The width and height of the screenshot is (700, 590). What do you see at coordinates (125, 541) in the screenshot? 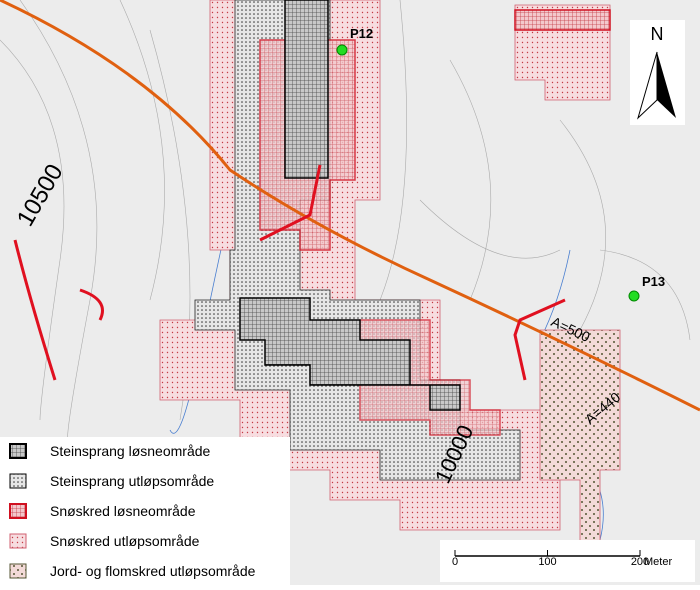
I see `legend-label: Snøskred utløpsområde` at bounding box center [125, 541].